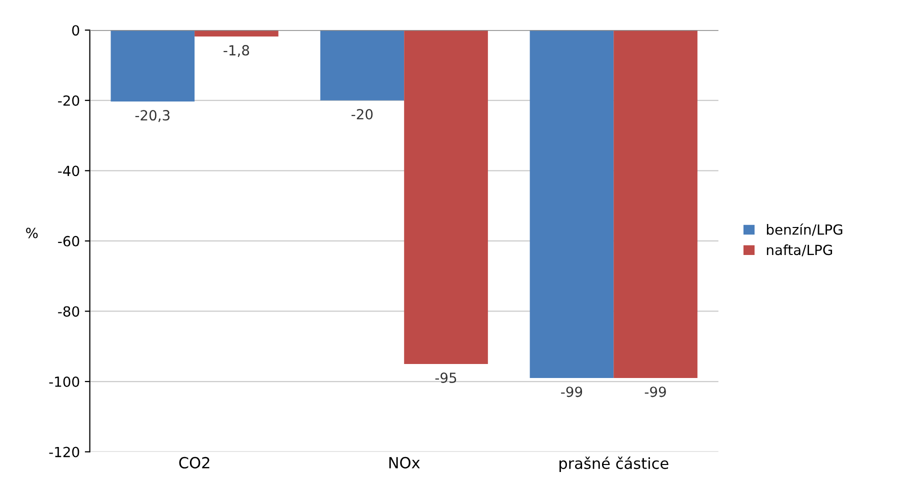  Describe the element at coordinates (804, 229) in the screenshot. I see `legend-label: benzín/LPG` at that location.